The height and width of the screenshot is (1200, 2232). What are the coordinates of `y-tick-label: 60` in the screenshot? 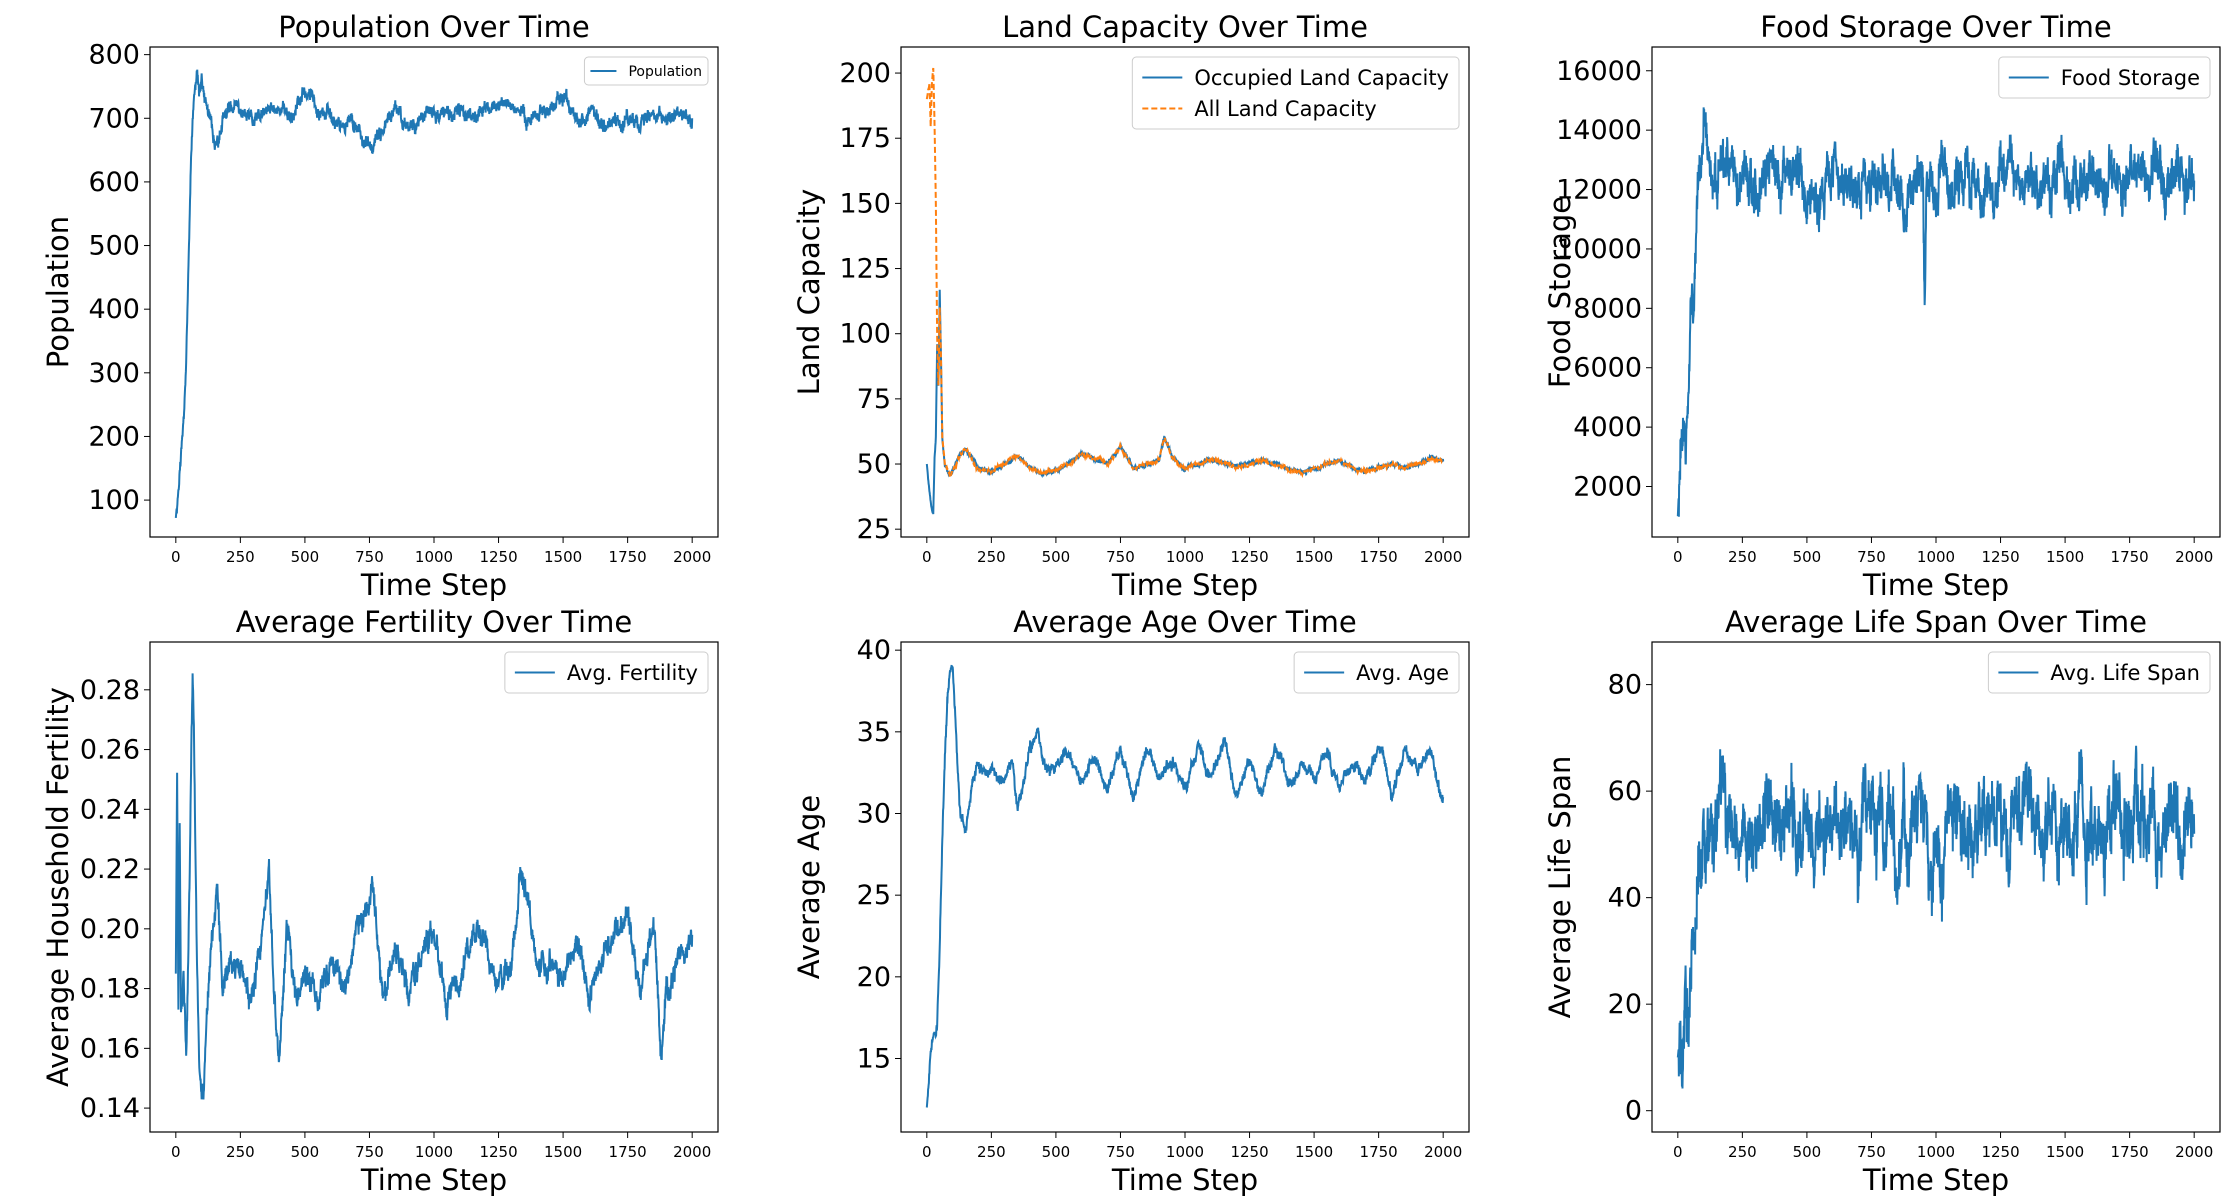 It's located at (1625, 791).